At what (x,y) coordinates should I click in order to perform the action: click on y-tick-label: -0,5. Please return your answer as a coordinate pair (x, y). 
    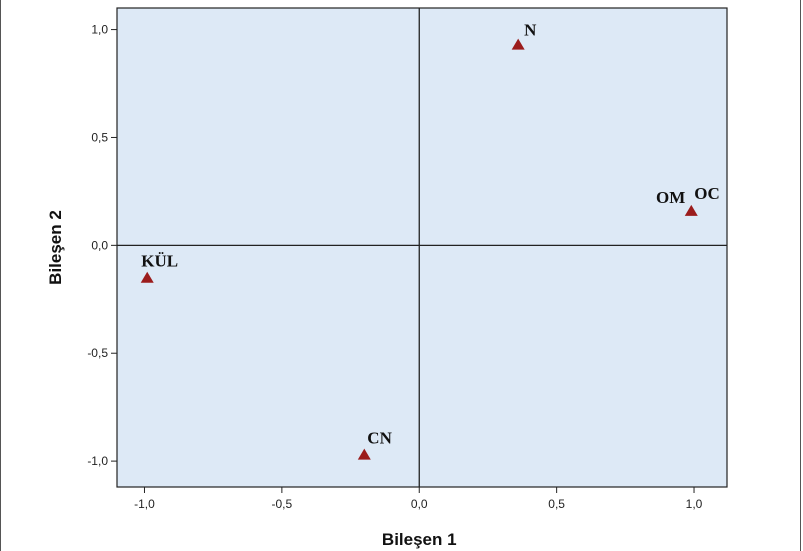
    Looking at the image, I should click on (97, 353).